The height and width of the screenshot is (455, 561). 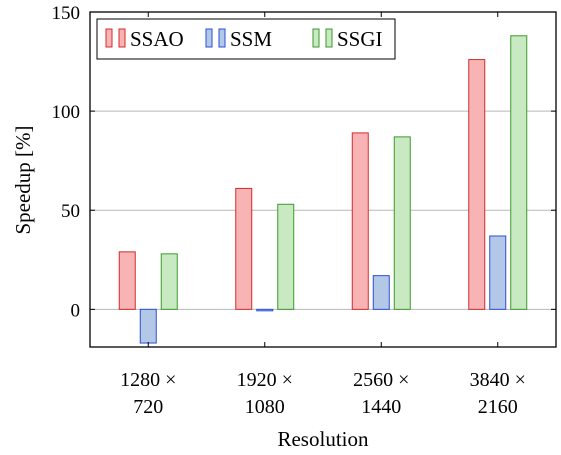 What do you see at coordinates (498, 380) in the screenshot?
I see `x-tick-label: 3840 ×` at bounding box center [498, 380].